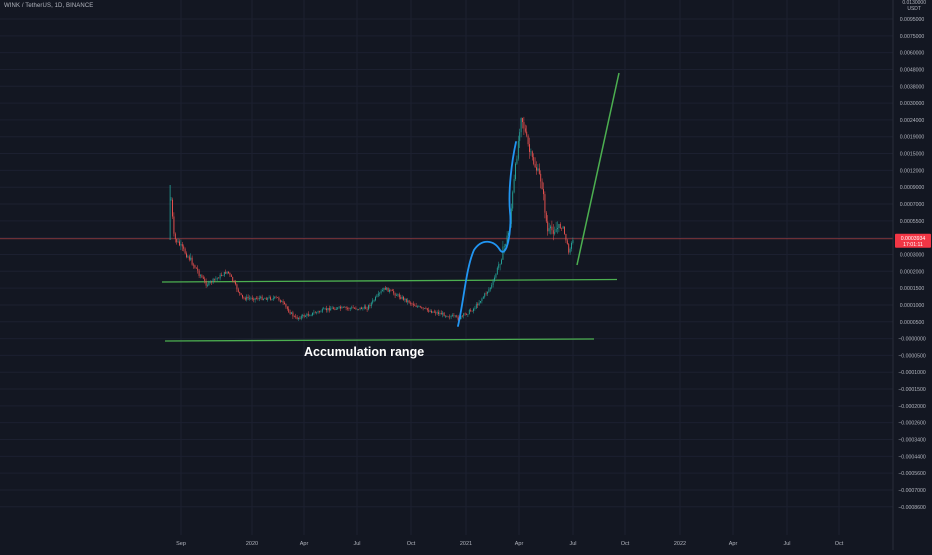  I want to click on y-tick-label: 0.0000500, so click(912, 323).